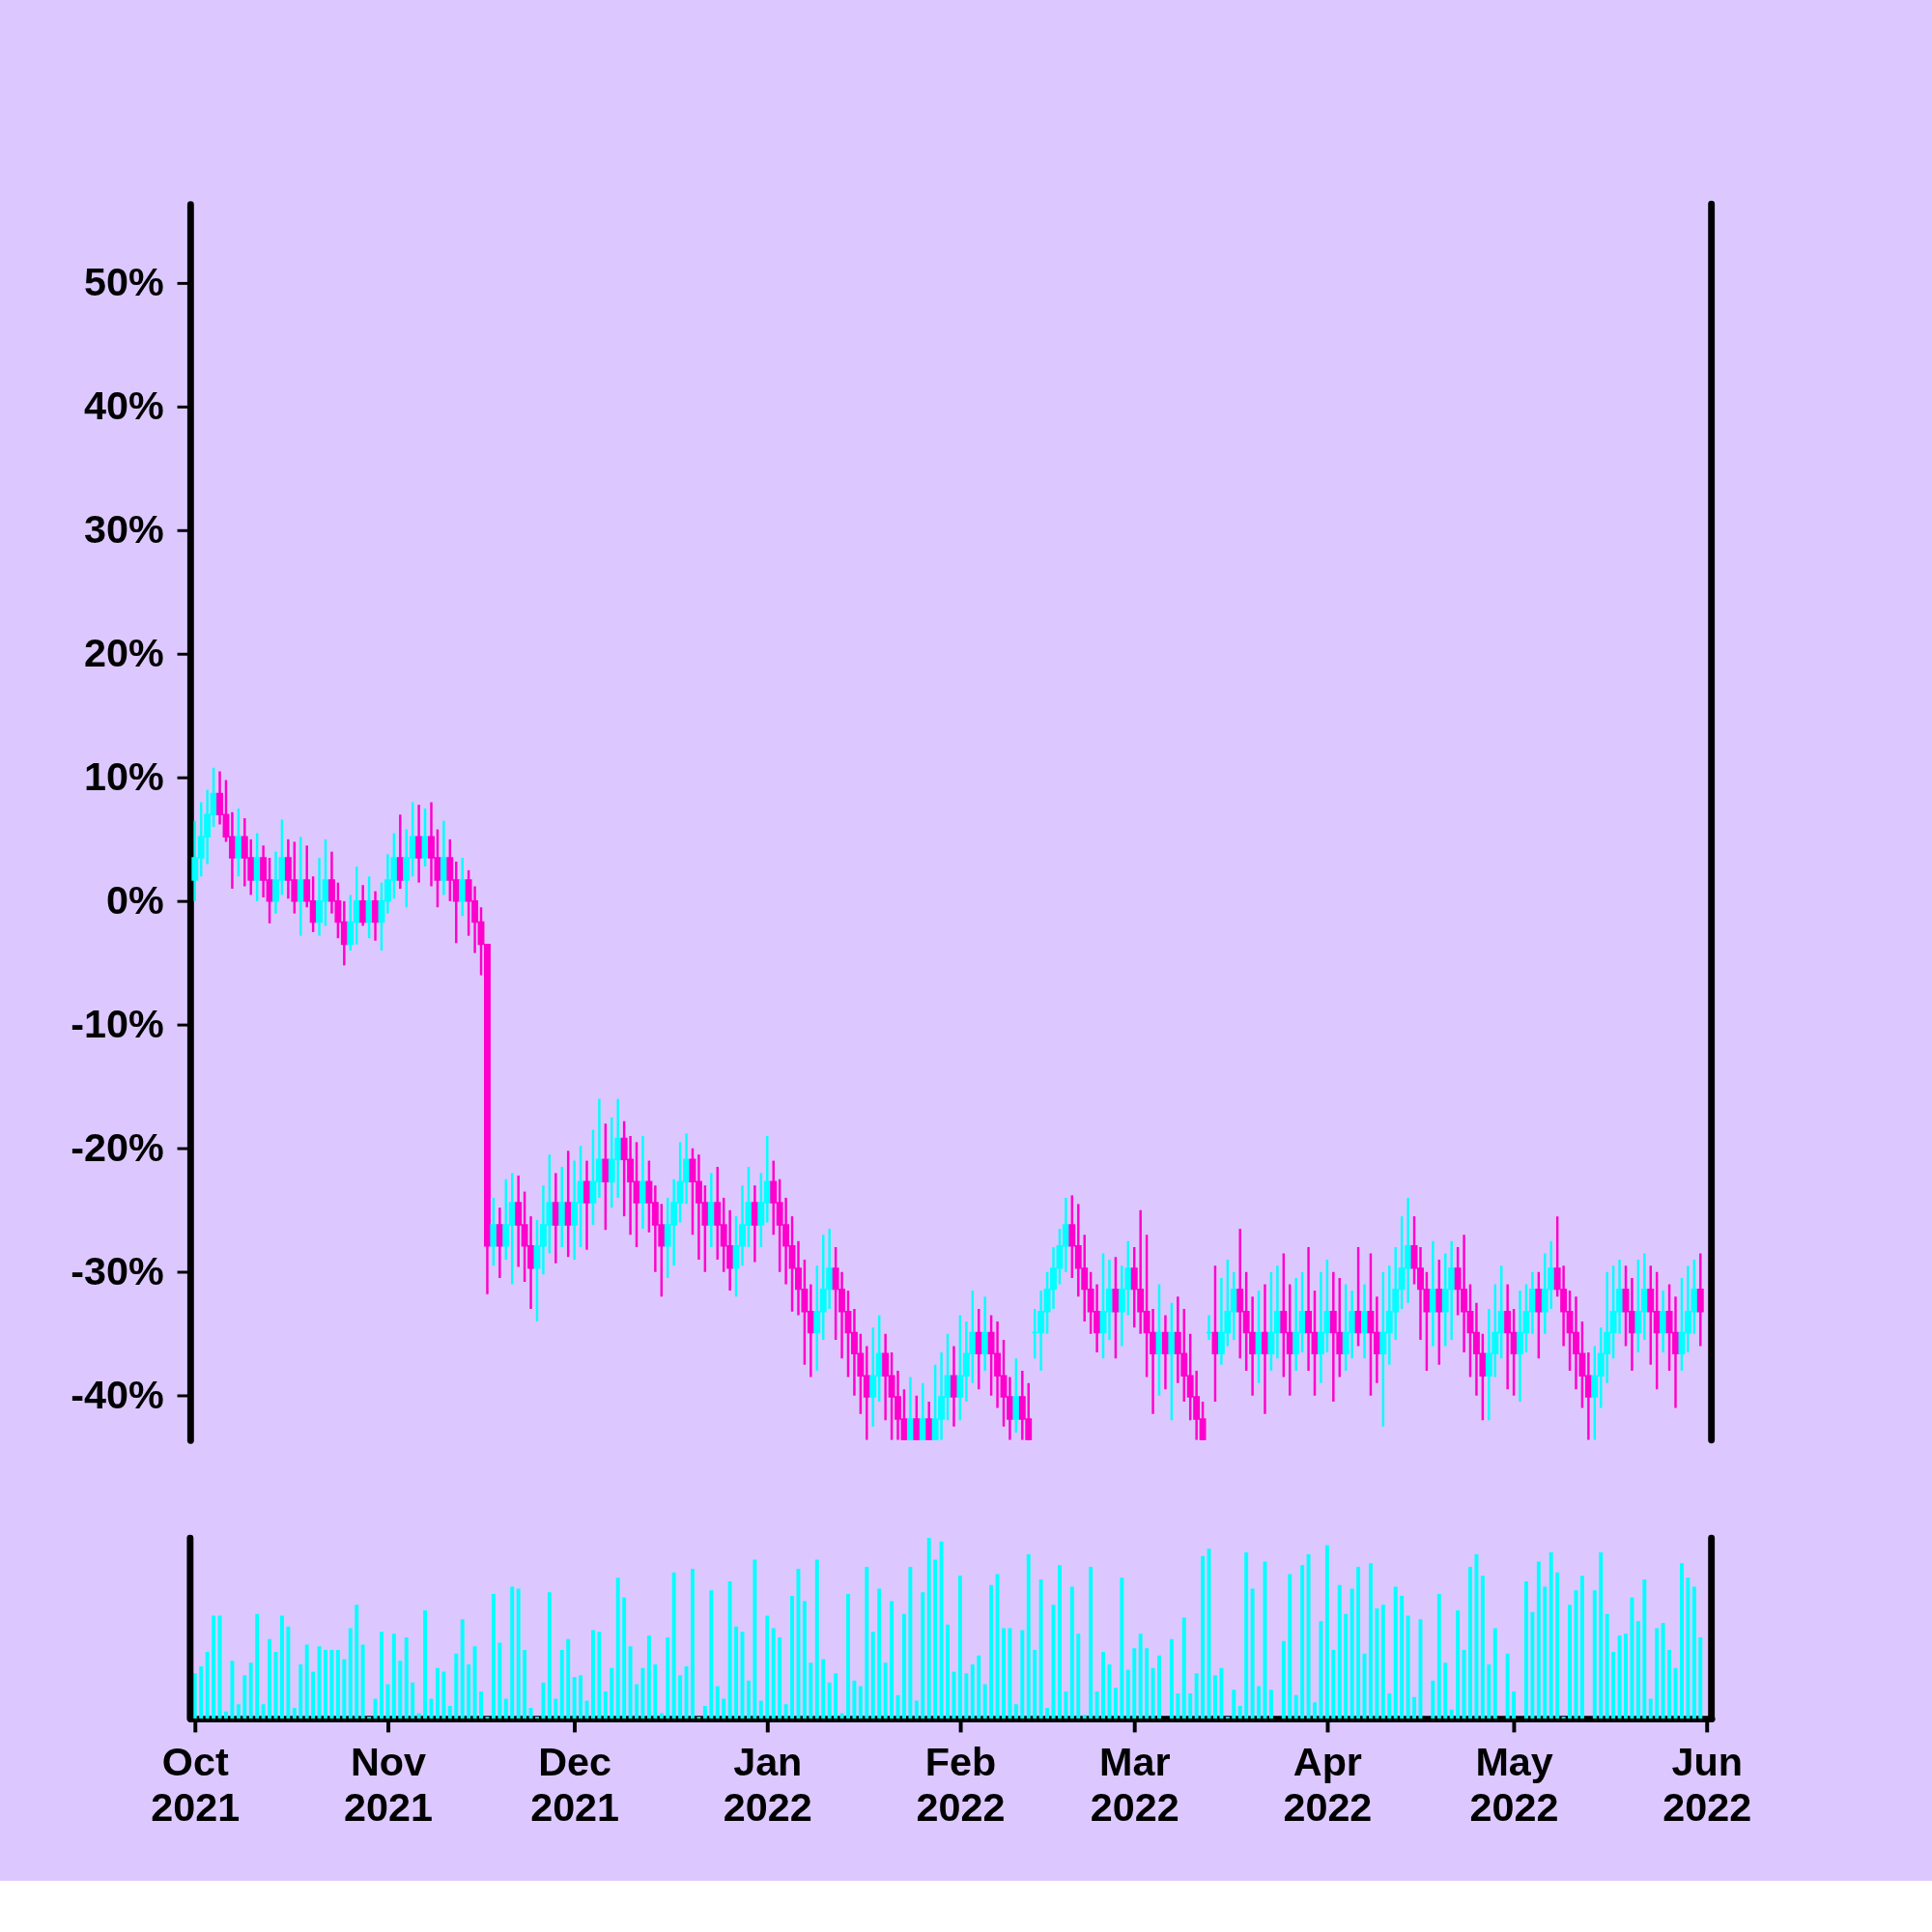 The height and width of the screenshot is (1932, 1932). I want to click on x-tick-label: Apr 2022, so click(1328, 1784).